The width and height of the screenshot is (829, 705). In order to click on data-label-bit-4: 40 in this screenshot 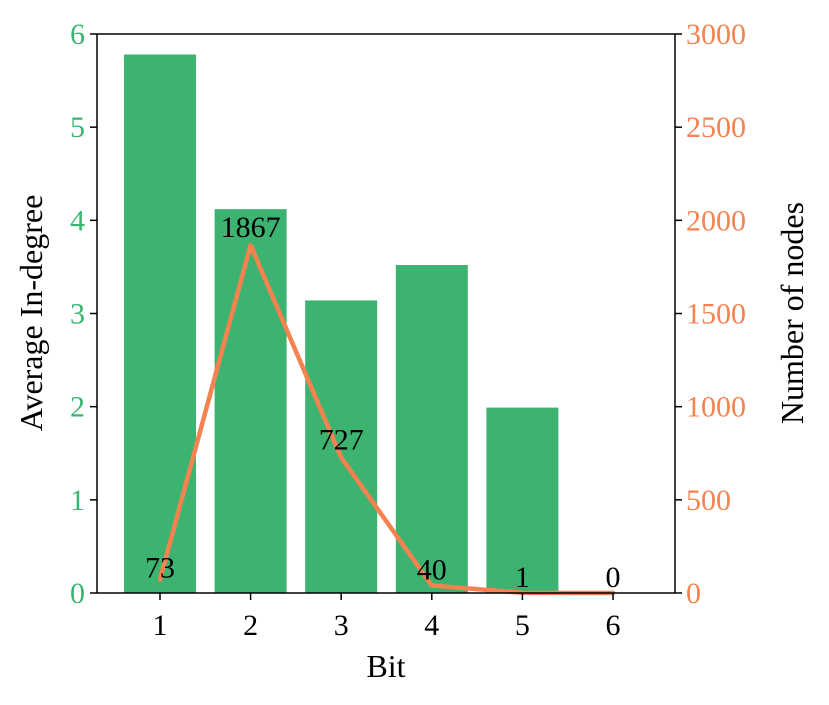, I will do `click(432, 570)`.